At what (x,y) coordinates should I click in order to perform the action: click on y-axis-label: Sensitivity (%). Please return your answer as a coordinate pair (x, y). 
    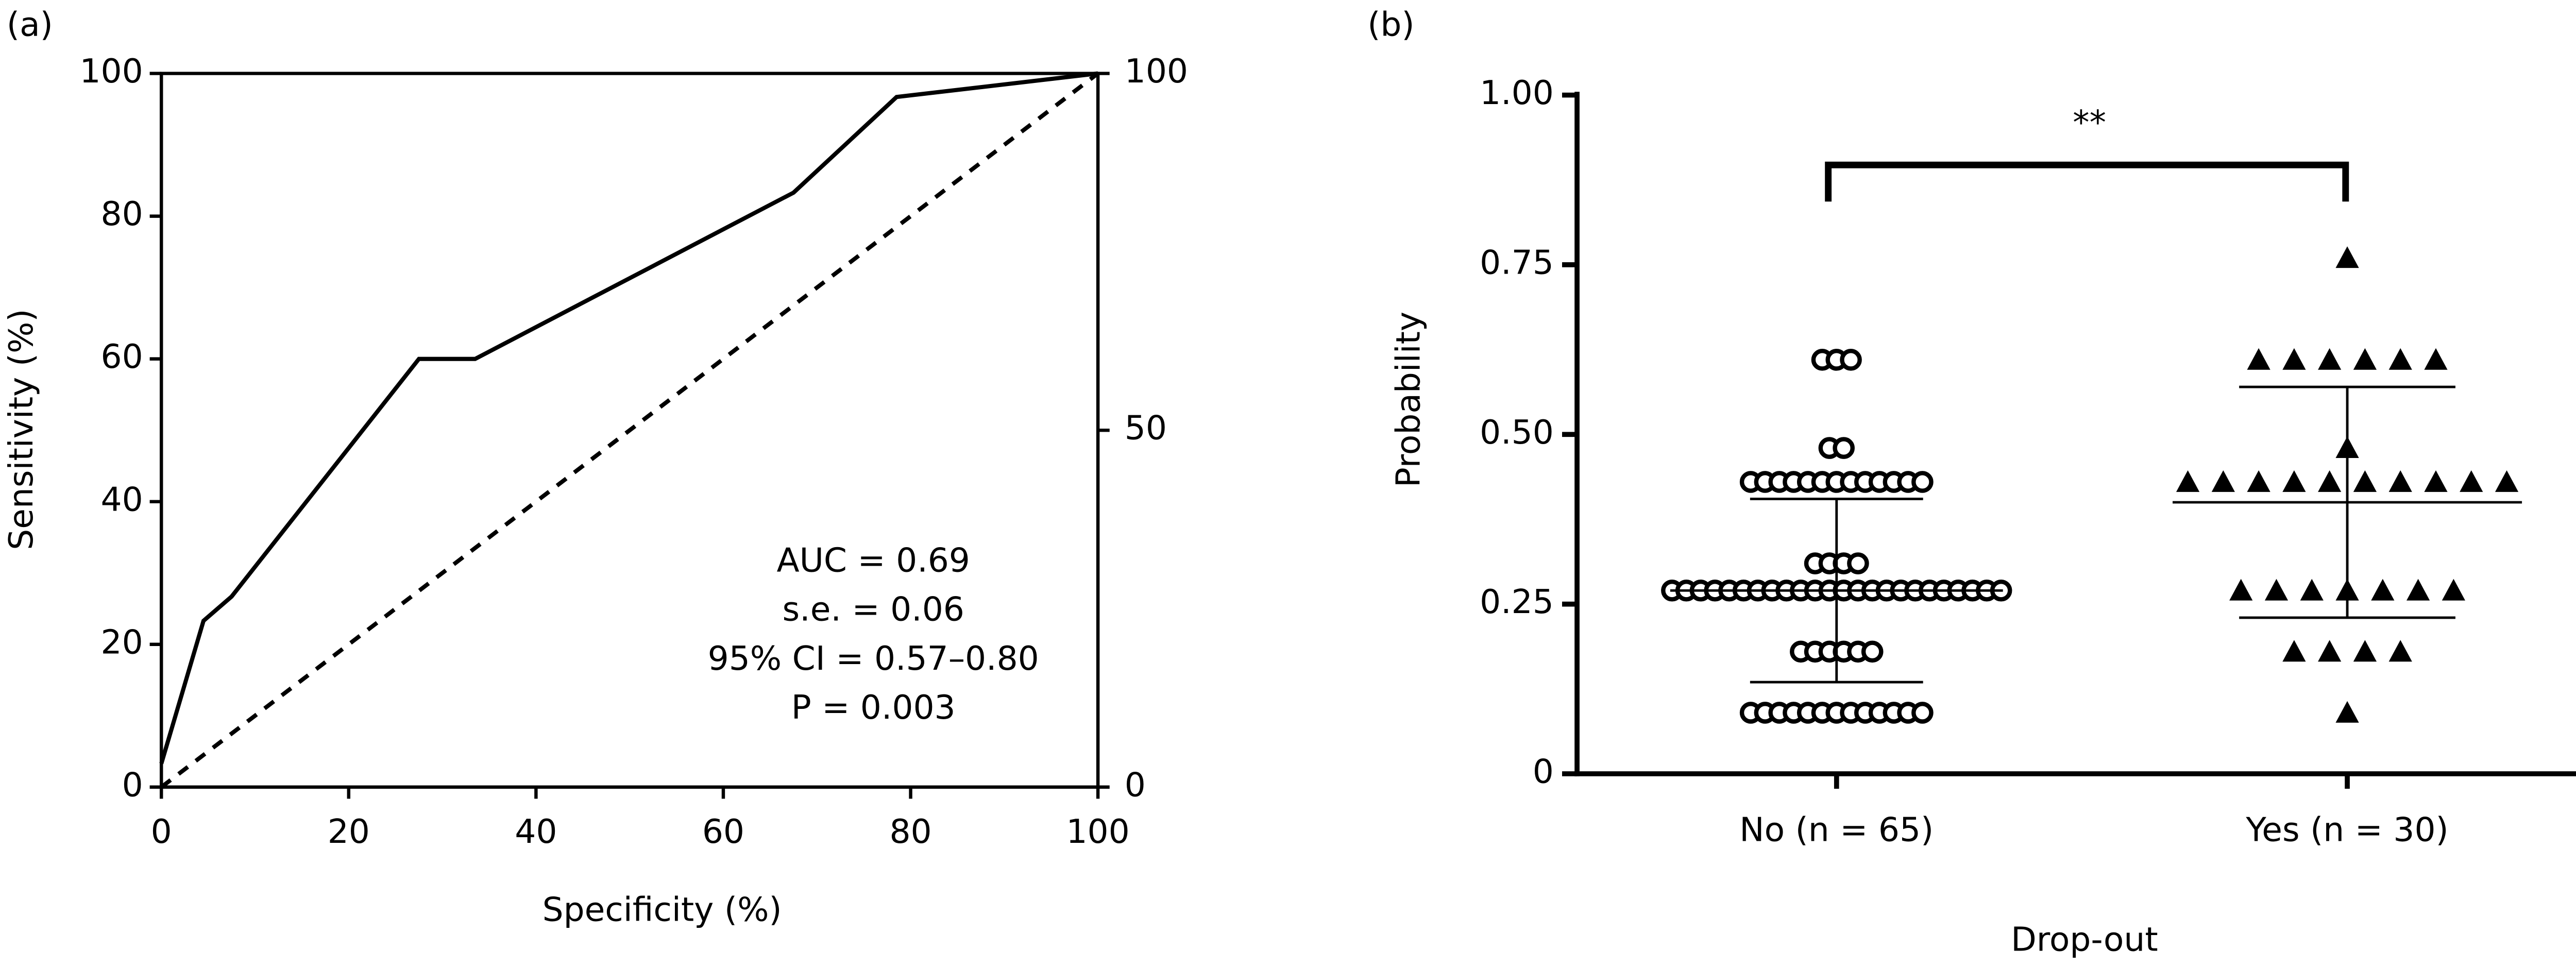
    Looking at the image, I should click on (21, 429).